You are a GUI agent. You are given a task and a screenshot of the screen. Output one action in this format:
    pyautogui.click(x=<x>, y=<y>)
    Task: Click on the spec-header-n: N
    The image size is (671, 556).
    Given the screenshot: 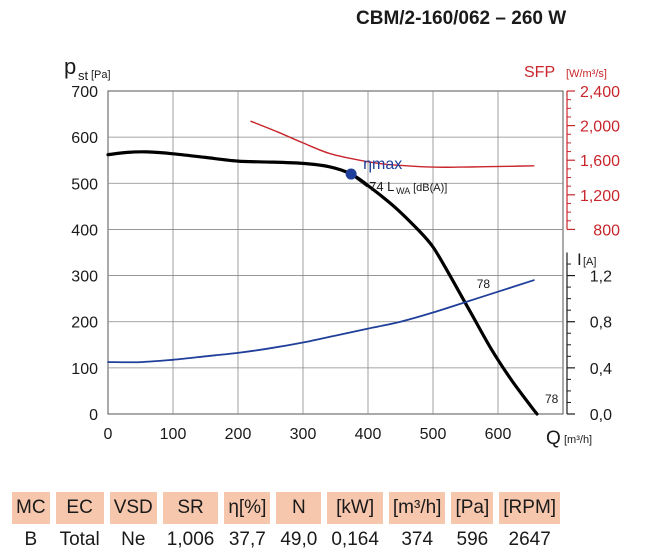 What is the action you would take?
    pyautogui.click(x=299, y=508)
    